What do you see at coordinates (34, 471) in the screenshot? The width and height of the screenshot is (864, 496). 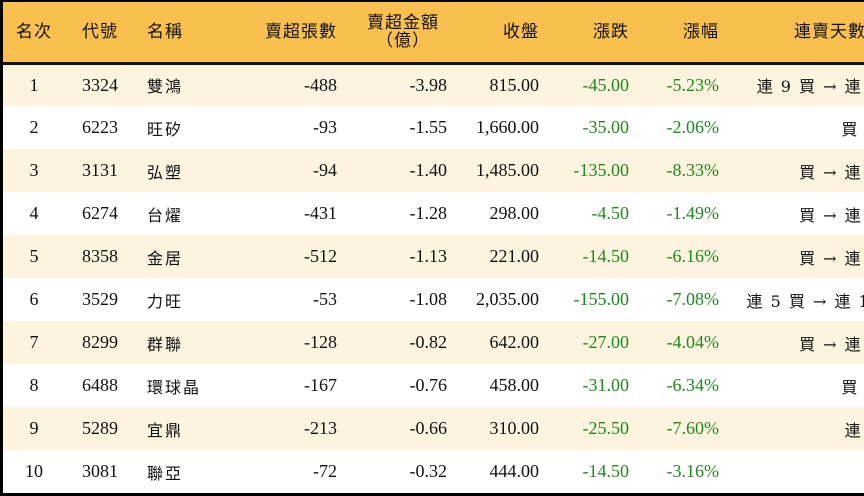 I see `cell-rank: 10` at bounding box center [34, 471].